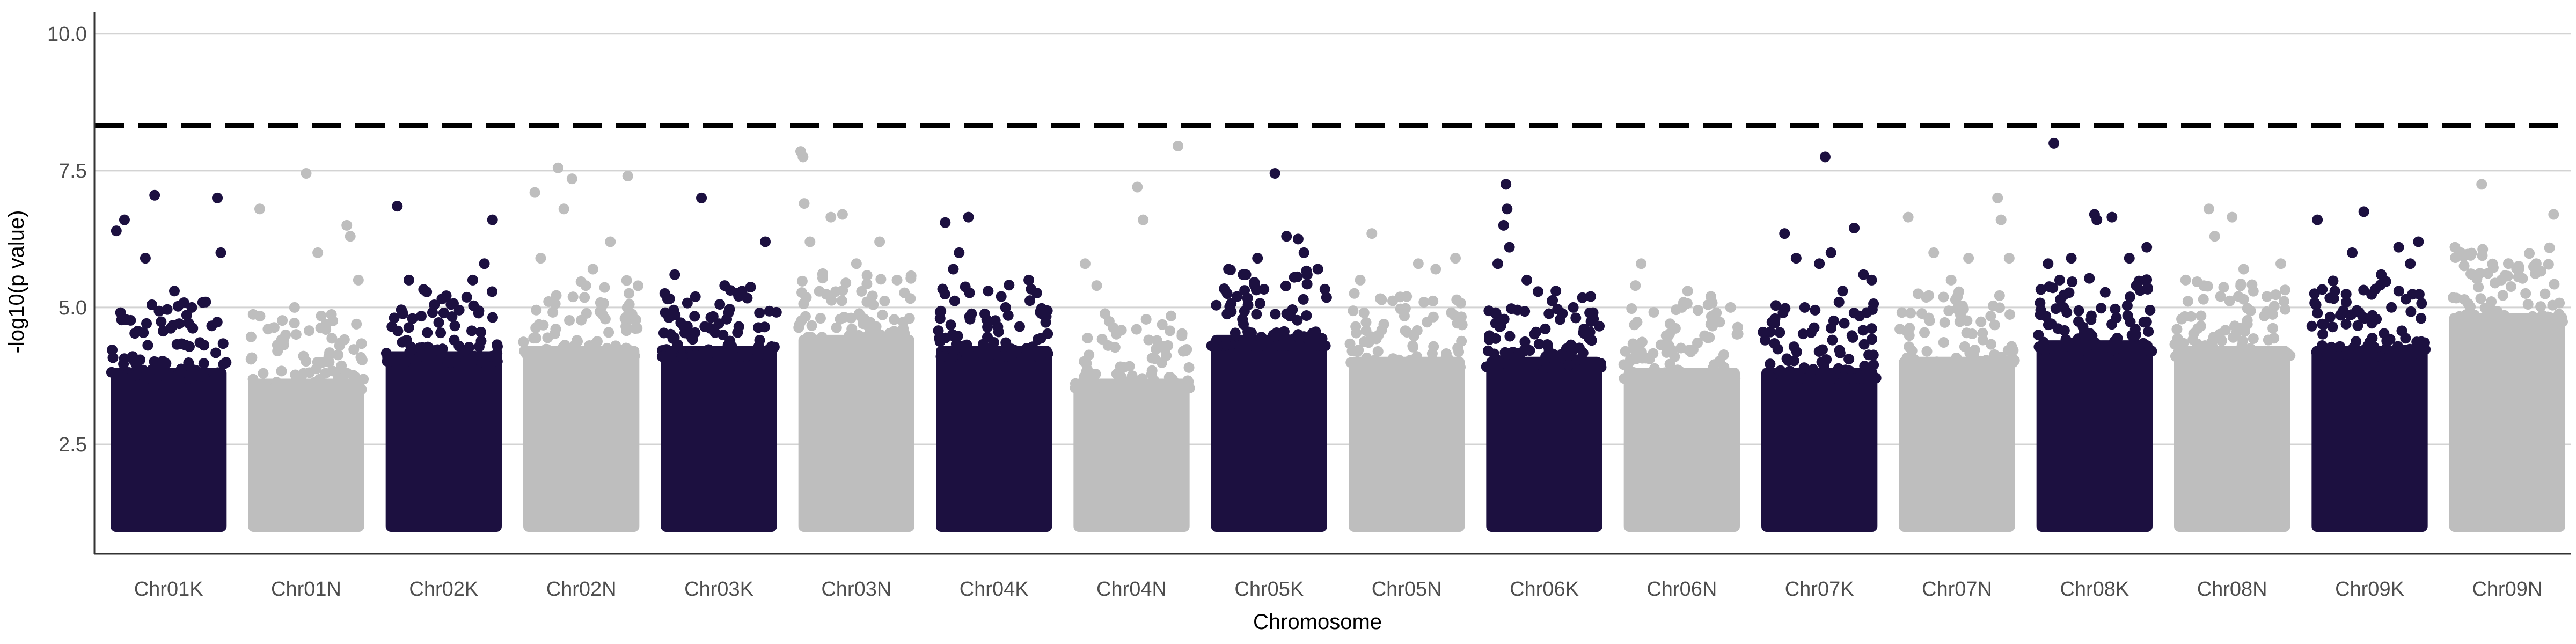 The image size is (2576, 644). What do you see at coordinates (1132, 336) in the screenshot?
I see `chromosome-Chr04N` at bounding box center [1132, 336].